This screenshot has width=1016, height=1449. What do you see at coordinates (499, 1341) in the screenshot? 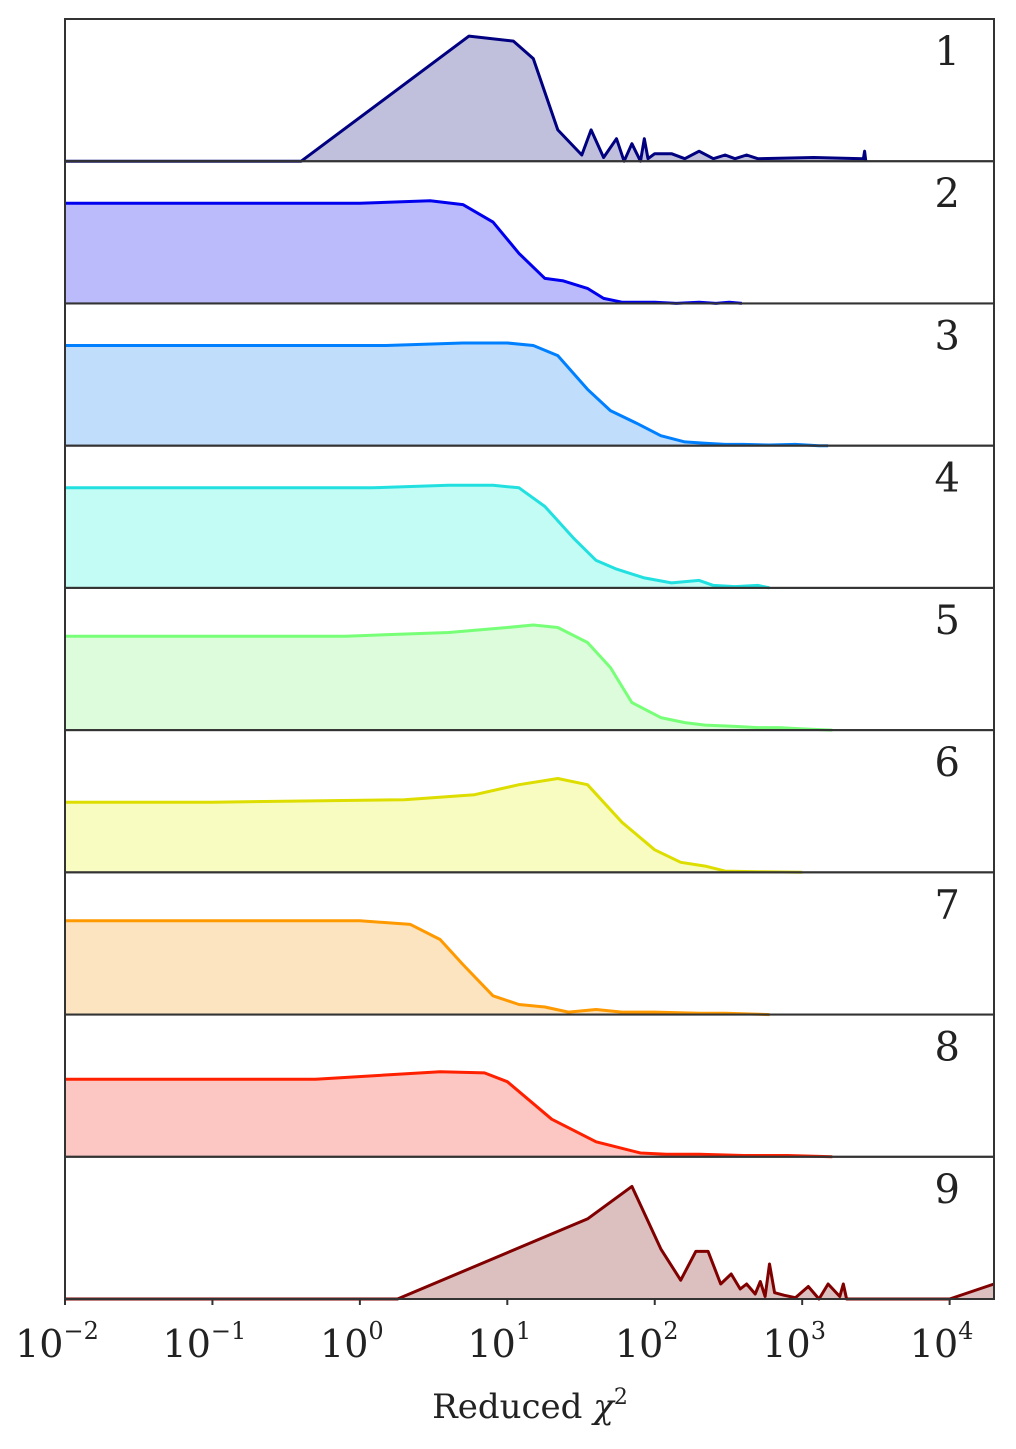
I see `x-tick-label-3: 10¹` at bounding box center [499, 1341].